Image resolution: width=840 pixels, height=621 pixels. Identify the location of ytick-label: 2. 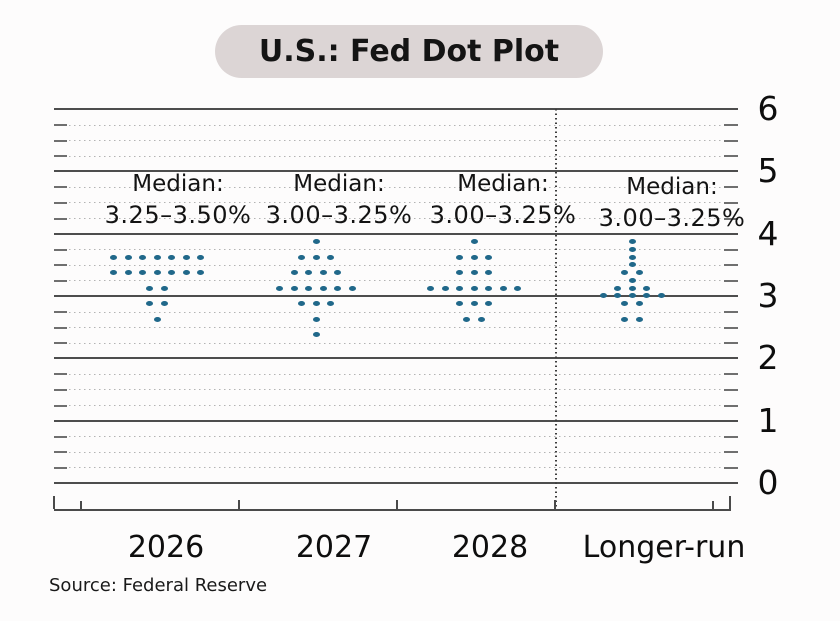
(768, 358).